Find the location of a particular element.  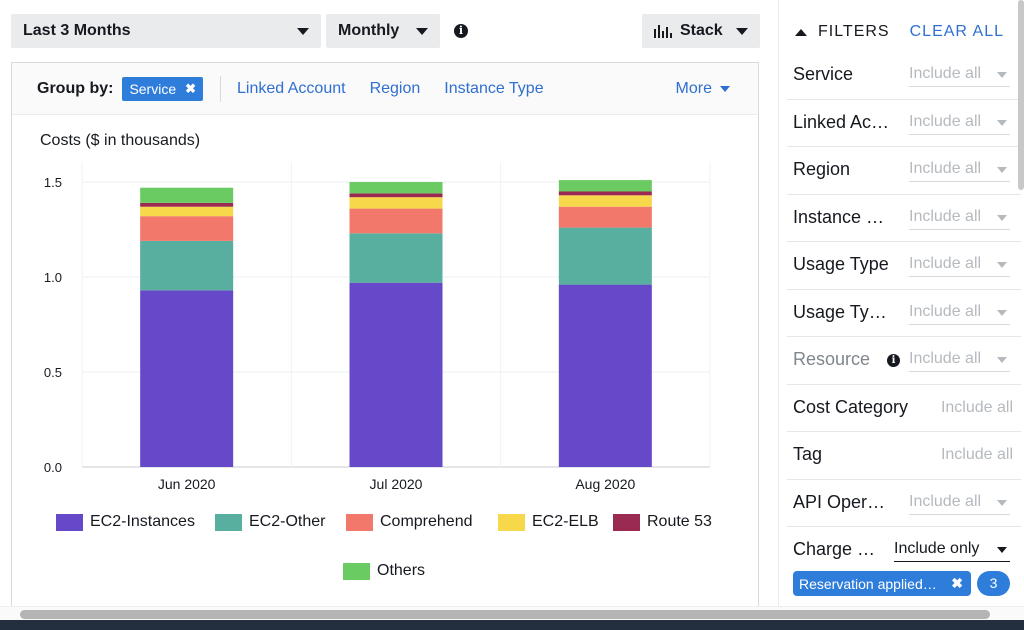

filter-row-usage-type-group: Usage Ty… Include all is located at coordinates (904, 313).